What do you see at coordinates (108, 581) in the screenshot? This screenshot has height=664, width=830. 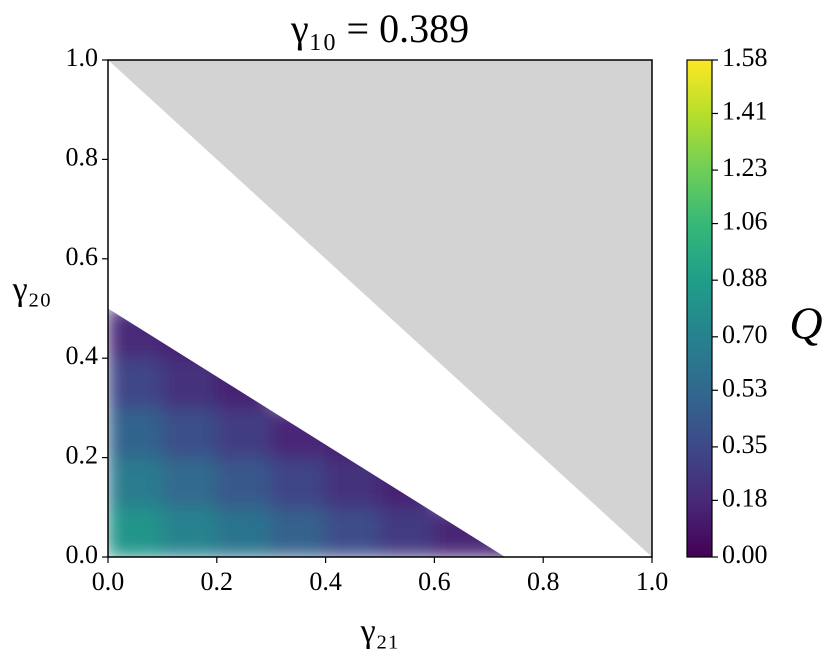 I see `x-tick-label: 0.0` at bounding box center [108, 581].